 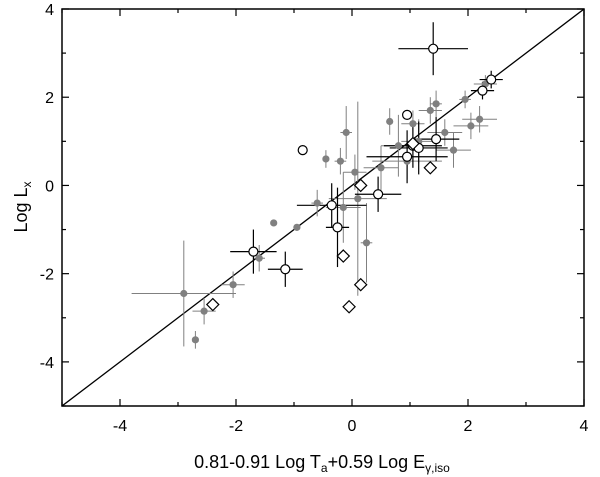 I want to click on x-tick-label: -4, so click(x=120, y=426).